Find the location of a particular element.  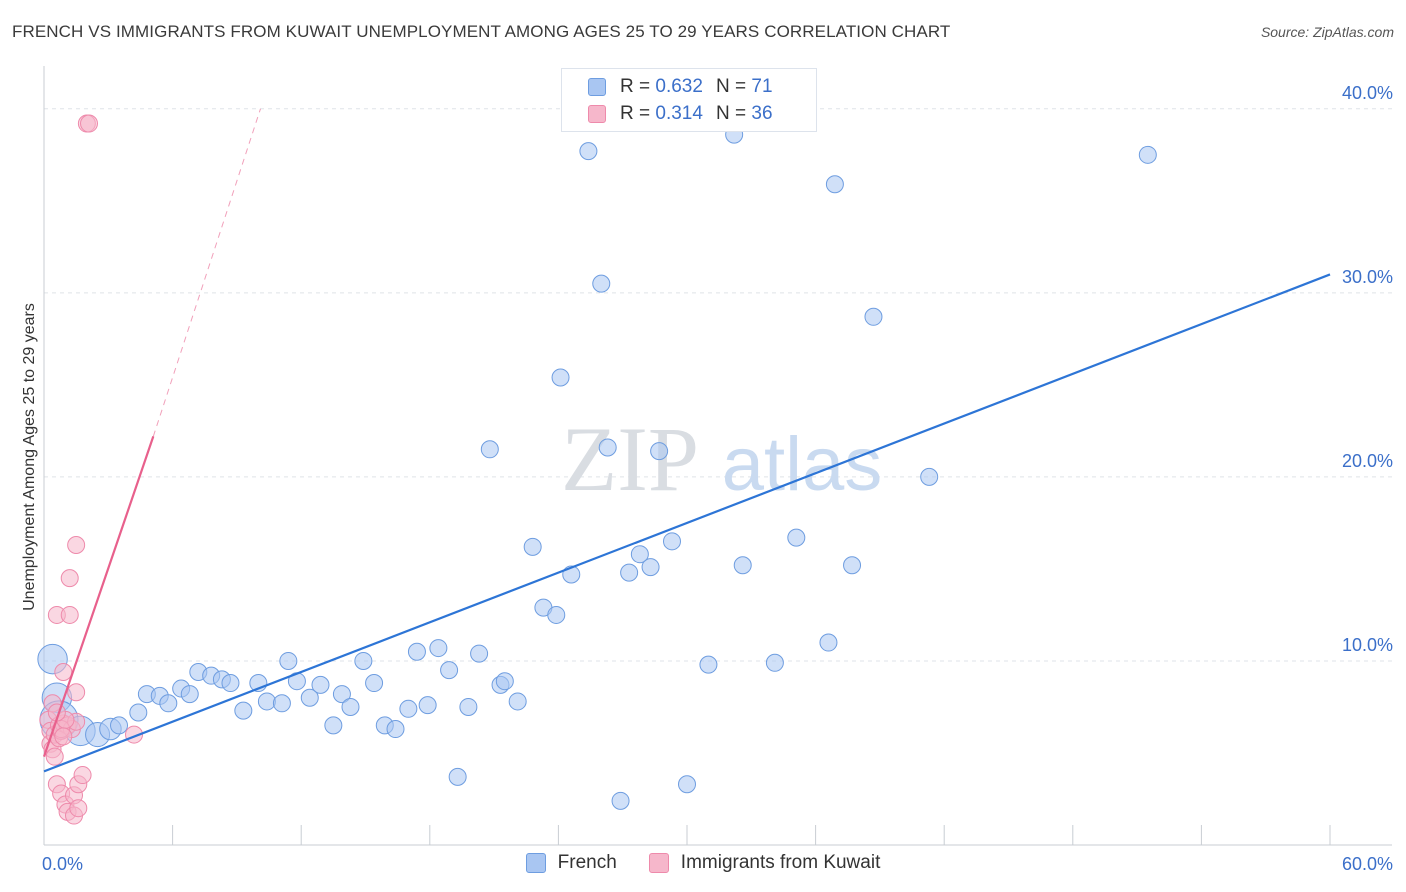

legend-n-value-kuwait: 36 is located at coordinates (762, 113).